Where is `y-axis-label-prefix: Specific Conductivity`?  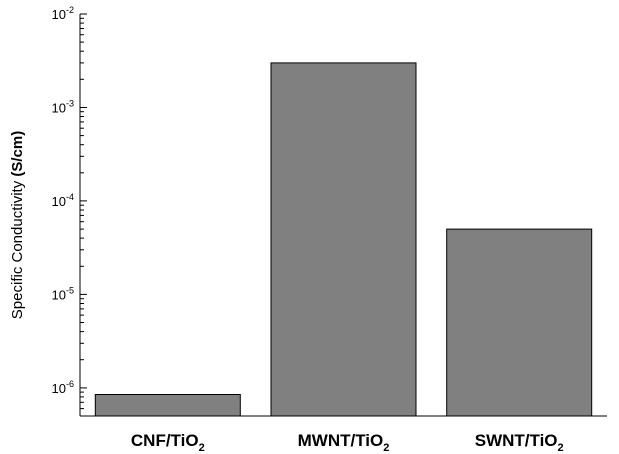
y-axis-label-prefix: Specific Conductivity is located at coordinates (17, 248).